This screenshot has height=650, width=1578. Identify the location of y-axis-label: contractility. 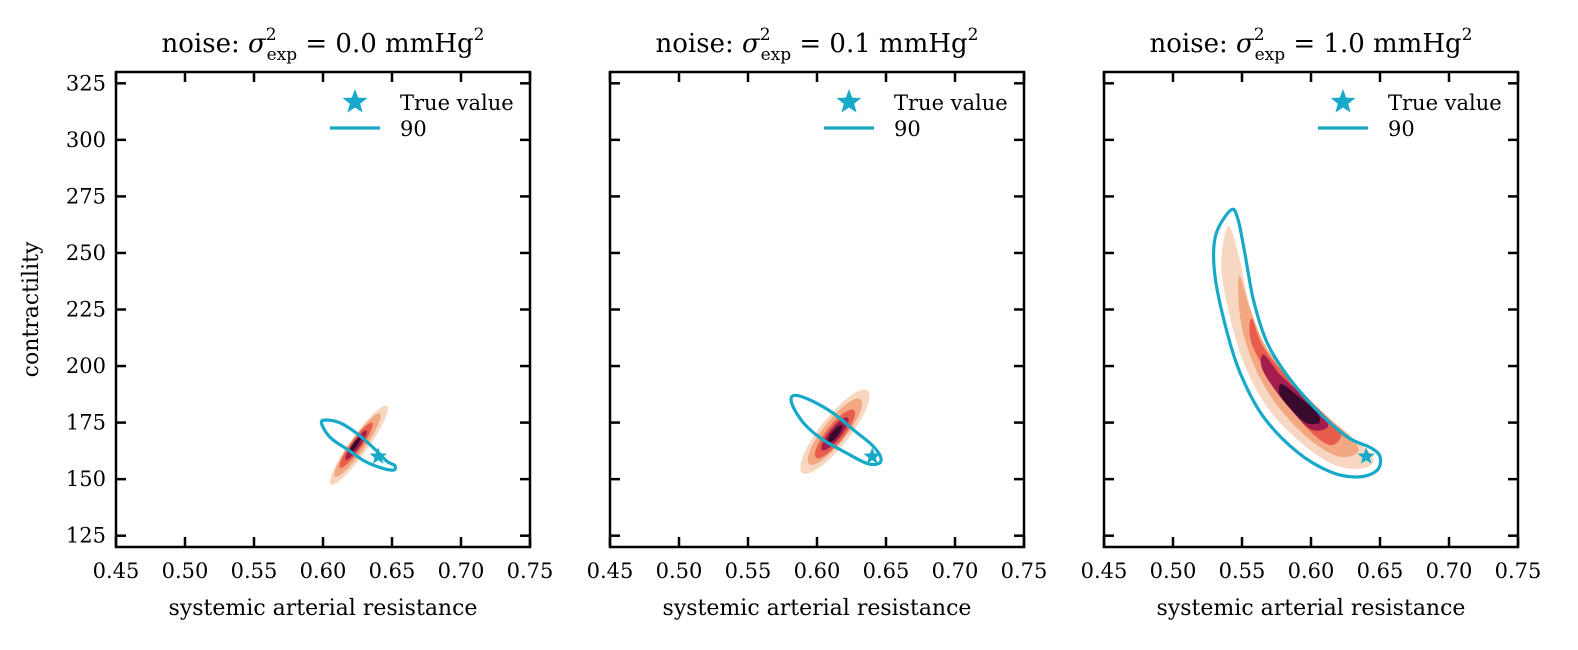
(31, 309).